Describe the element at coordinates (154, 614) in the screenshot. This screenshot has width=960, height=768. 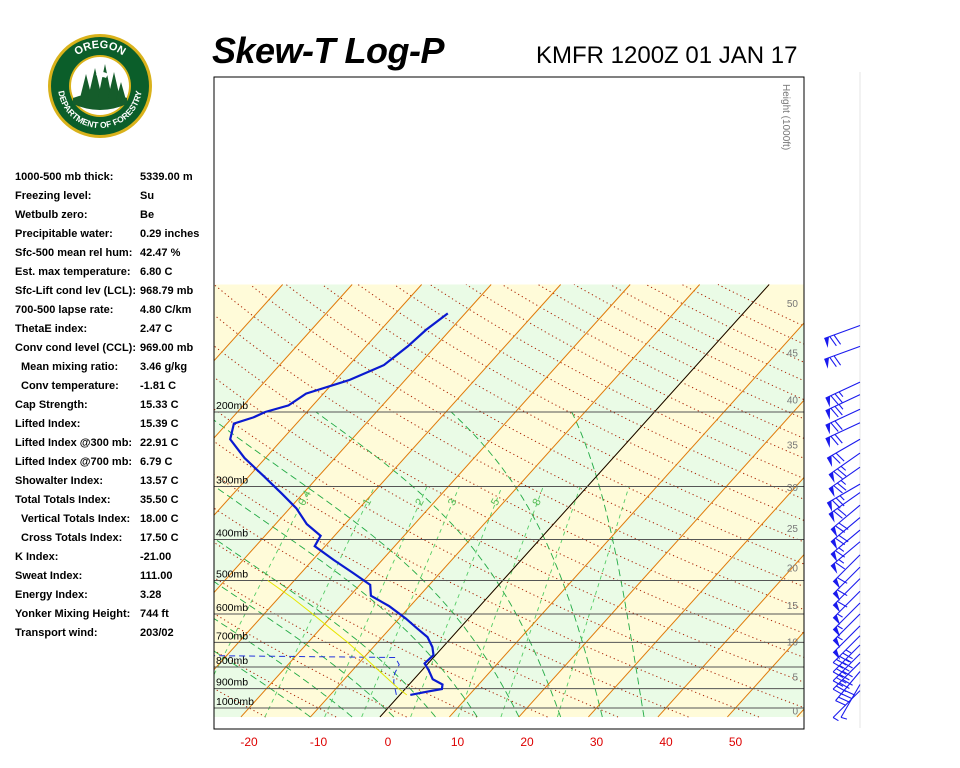
I see `stat-value: 744 ft` at that location.